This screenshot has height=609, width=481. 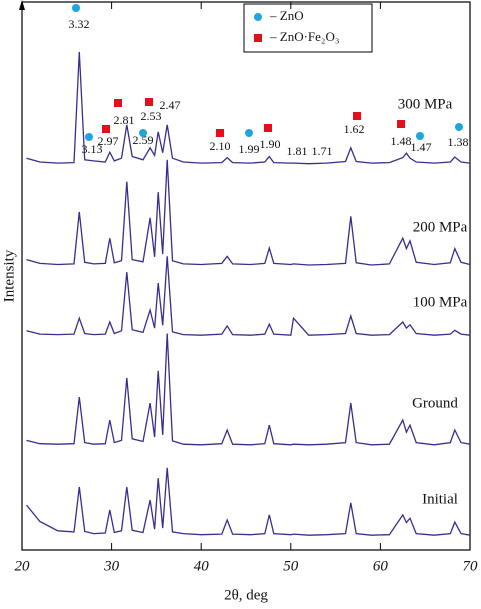 I want to click on peak-label: 1.99, so click(x=249, y=149).